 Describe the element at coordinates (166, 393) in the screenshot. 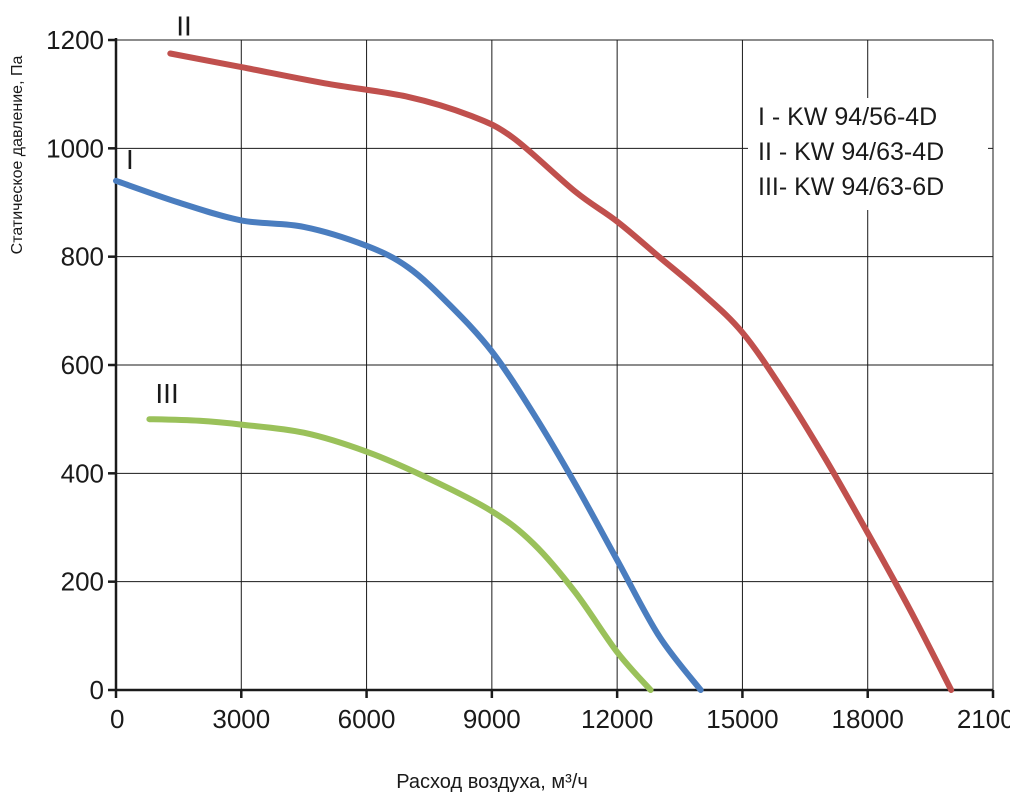

I see `series-label-III: III` at that location.